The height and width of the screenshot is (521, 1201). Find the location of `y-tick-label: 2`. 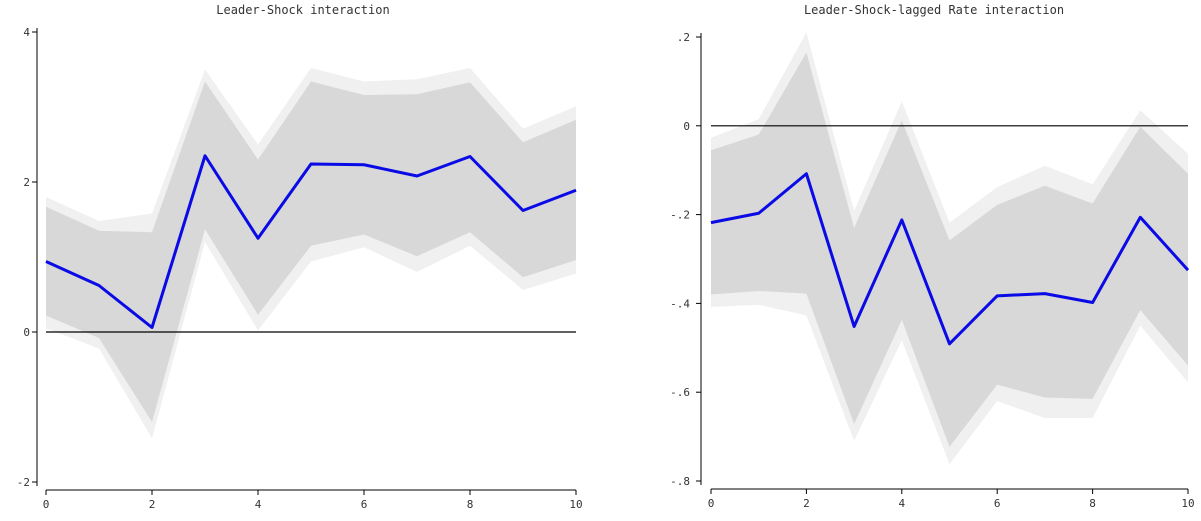

y-tick-label: 2 is located at coordinates (26, 182).